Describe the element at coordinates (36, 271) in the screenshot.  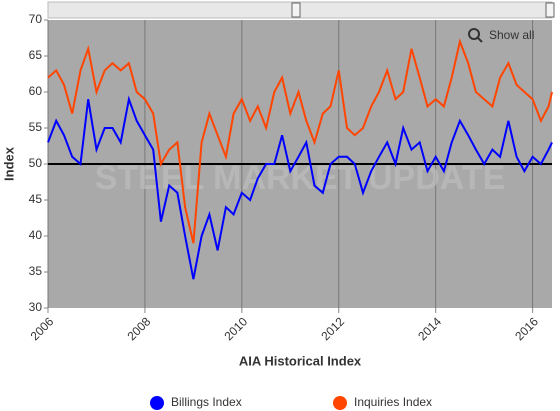
I see `y-tick-label: 35` at that location.